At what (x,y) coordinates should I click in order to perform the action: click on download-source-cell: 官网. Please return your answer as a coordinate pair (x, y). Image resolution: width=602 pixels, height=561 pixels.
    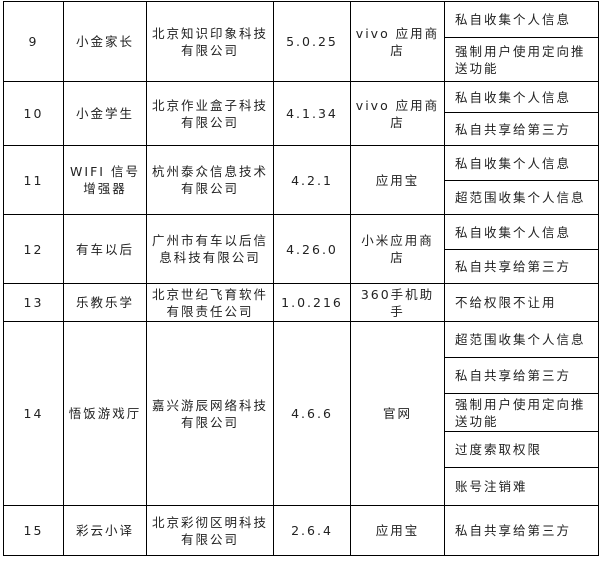
    Looking at the image, I should click on (397, 413).